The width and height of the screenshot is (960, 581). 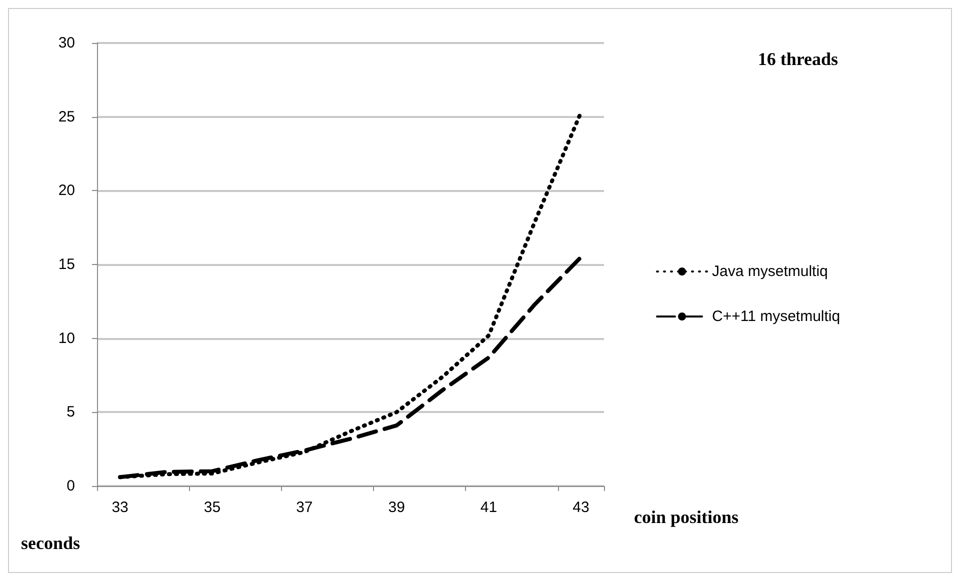 I want to click on y-tick-label: 15, so click(x=66, y=264).